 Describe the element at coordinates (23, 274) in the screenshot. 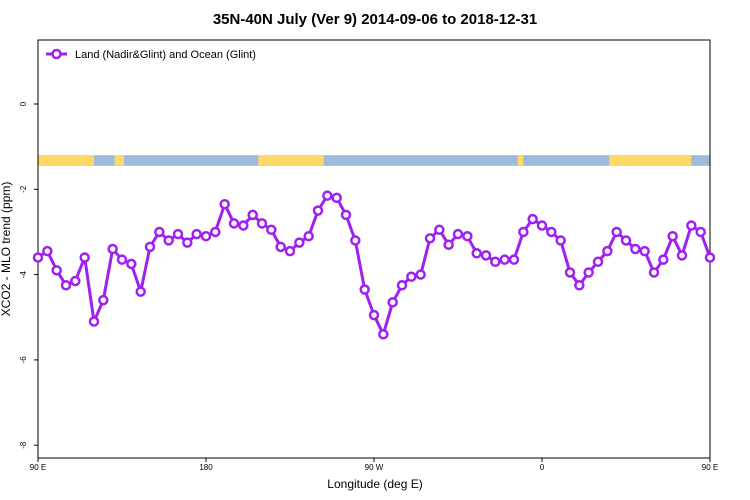

I see `y-tick-label: -4` at that location.